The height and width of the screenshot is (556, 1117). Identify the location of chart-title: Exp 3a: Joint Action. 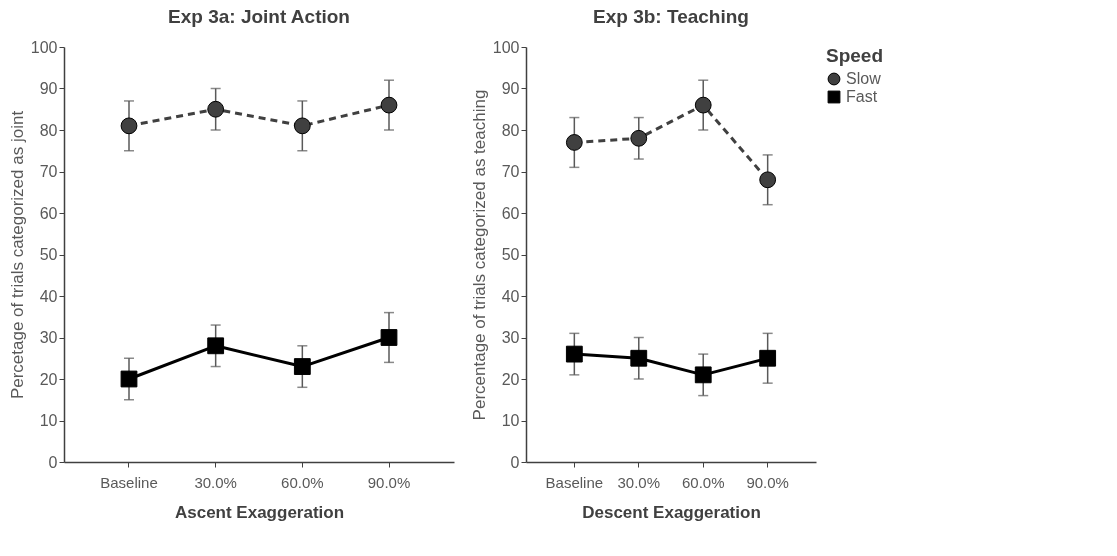
(259, 16).